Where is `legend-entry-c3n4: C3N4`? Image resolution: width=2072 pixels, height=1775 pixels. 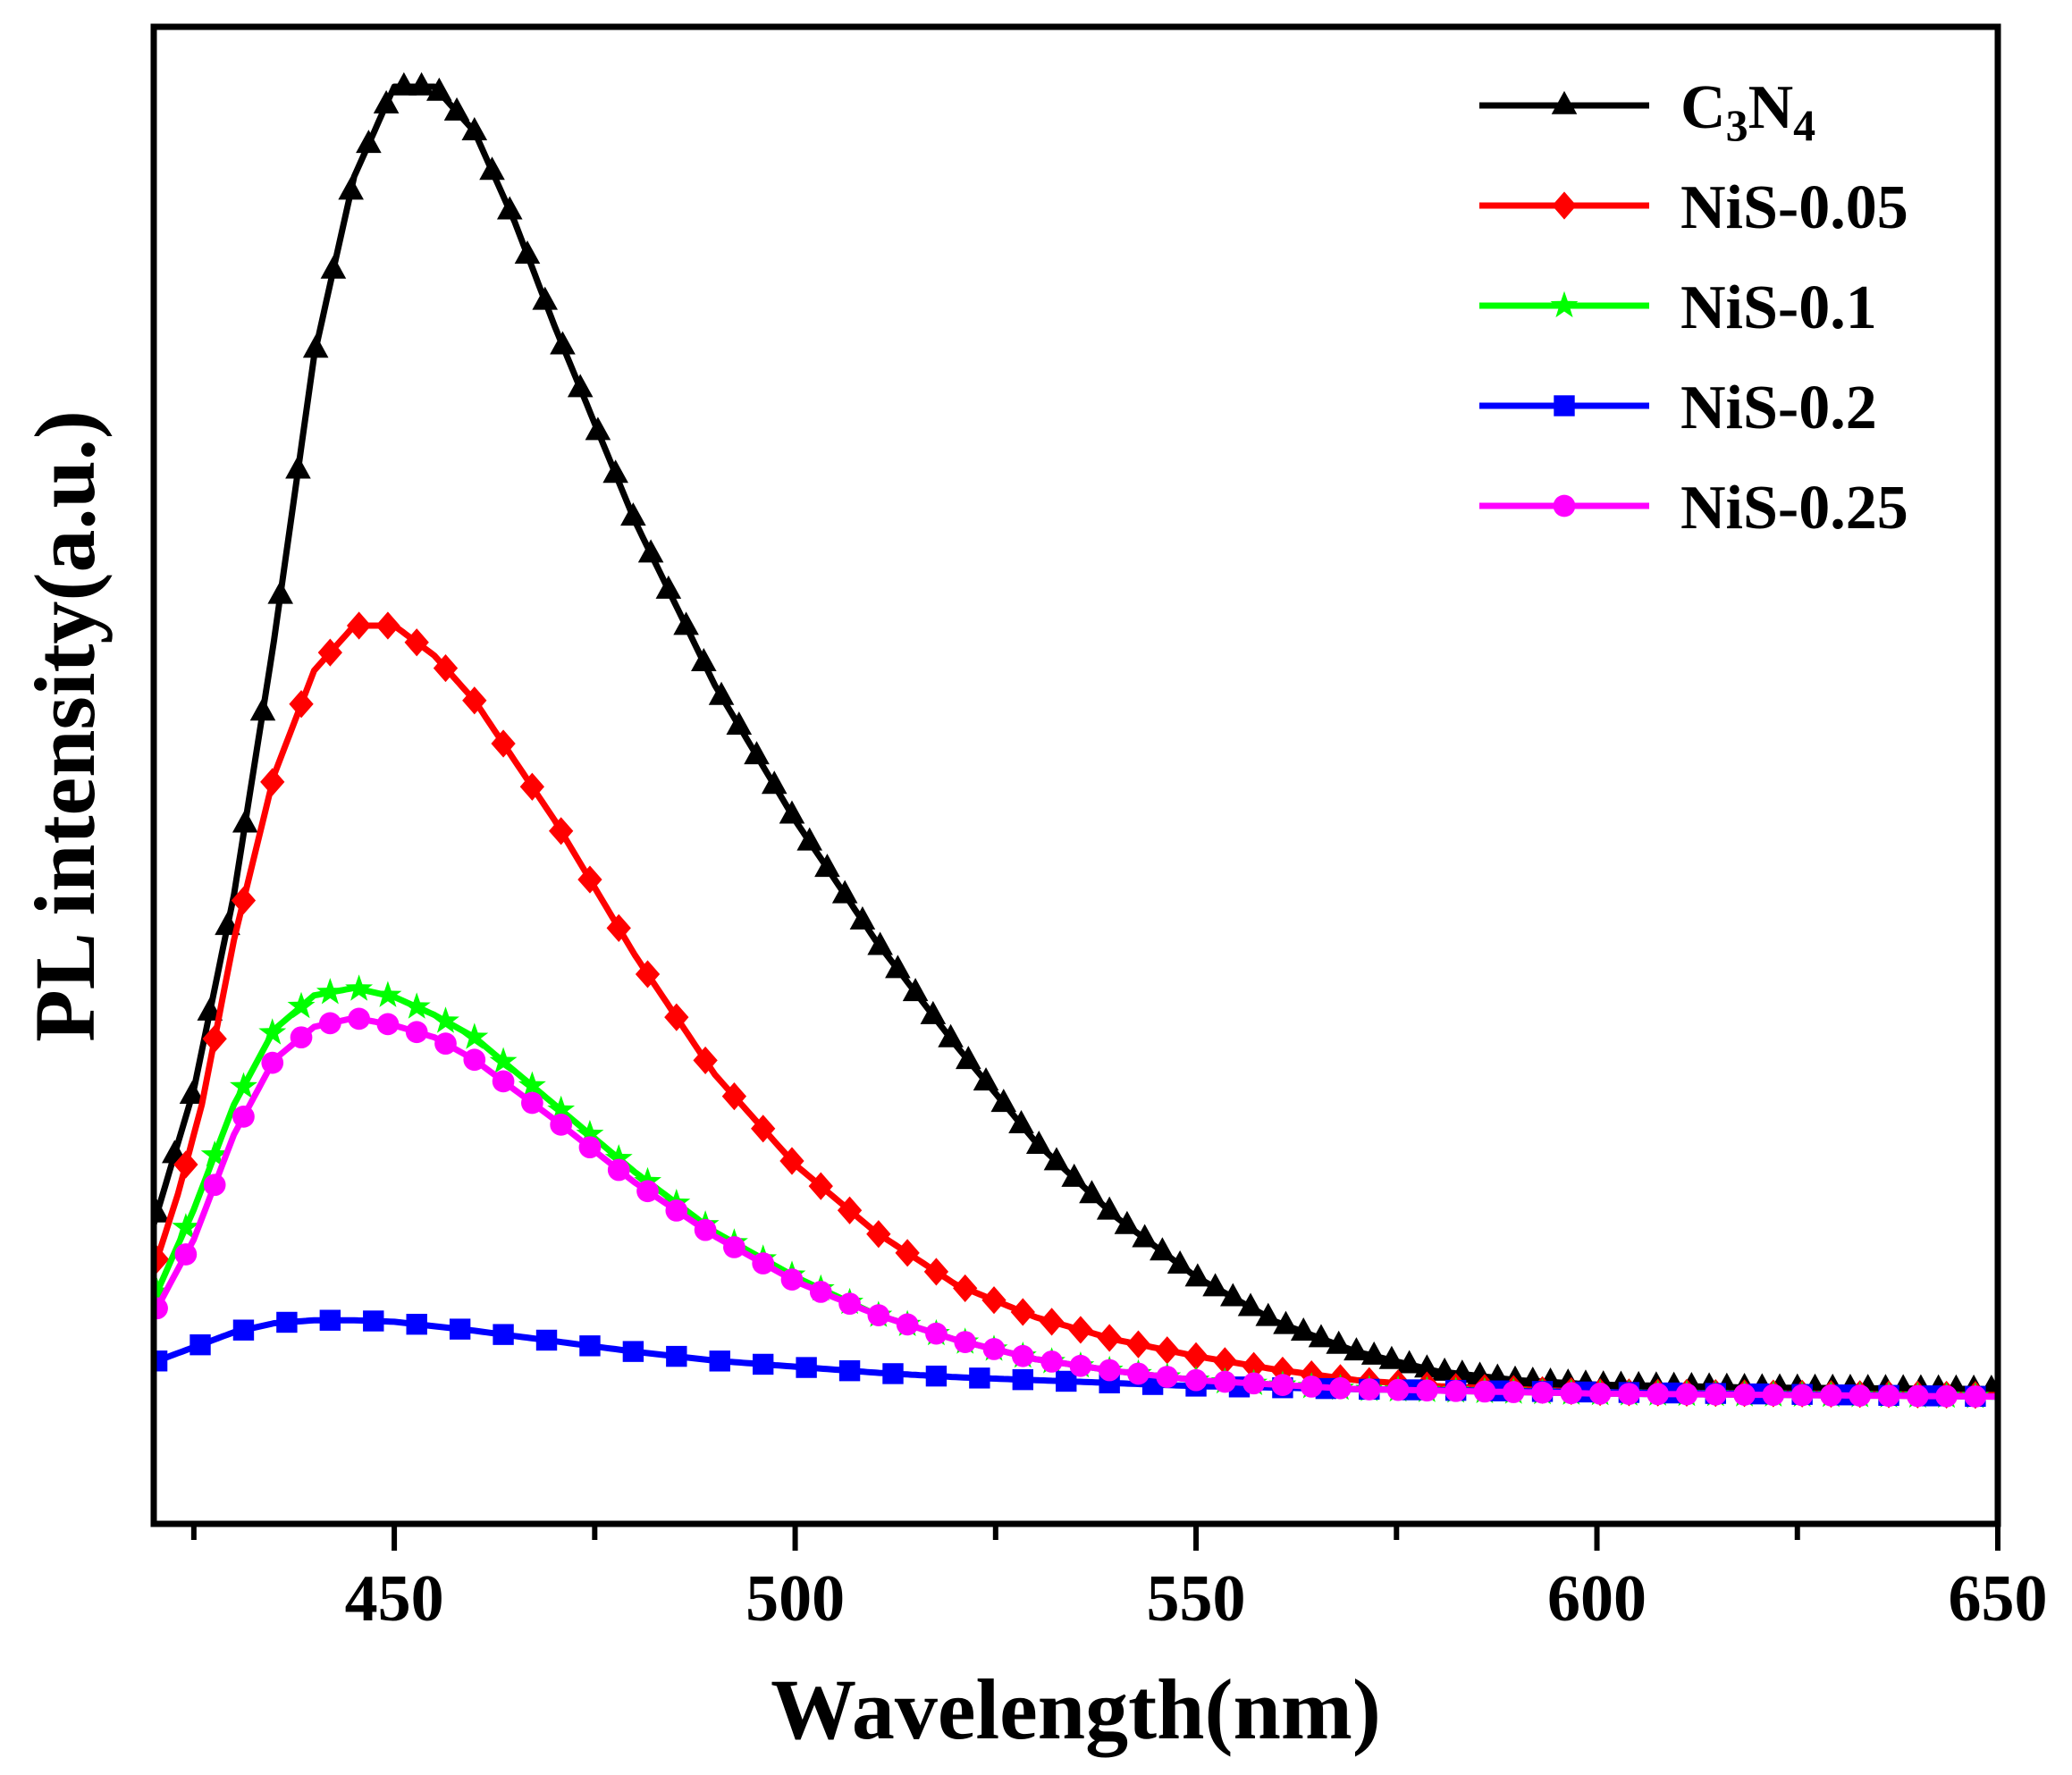
legend-entry-c3n4: C3N4 is located at coordinates (1647, 111).